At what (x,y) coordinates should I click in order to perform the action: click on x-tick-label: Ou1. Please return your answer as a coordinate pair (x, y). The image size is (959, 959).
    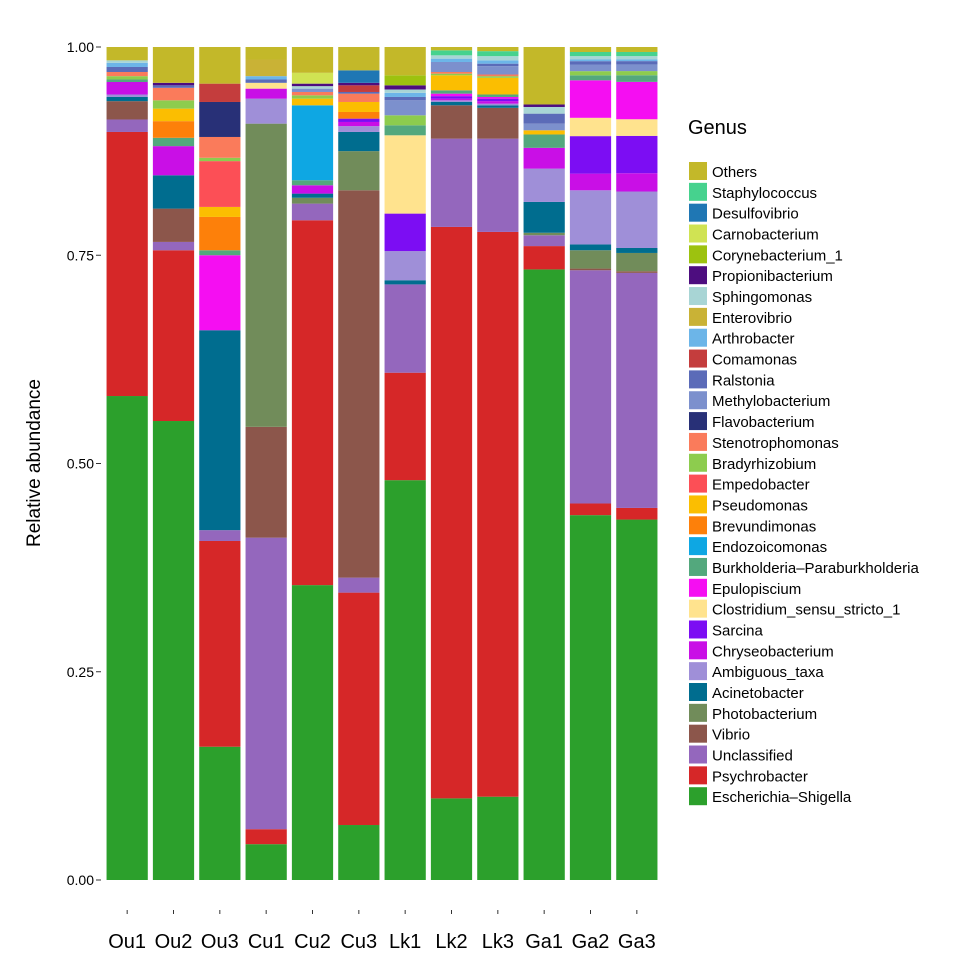
    Looking at the image, I should click on (127, 942).